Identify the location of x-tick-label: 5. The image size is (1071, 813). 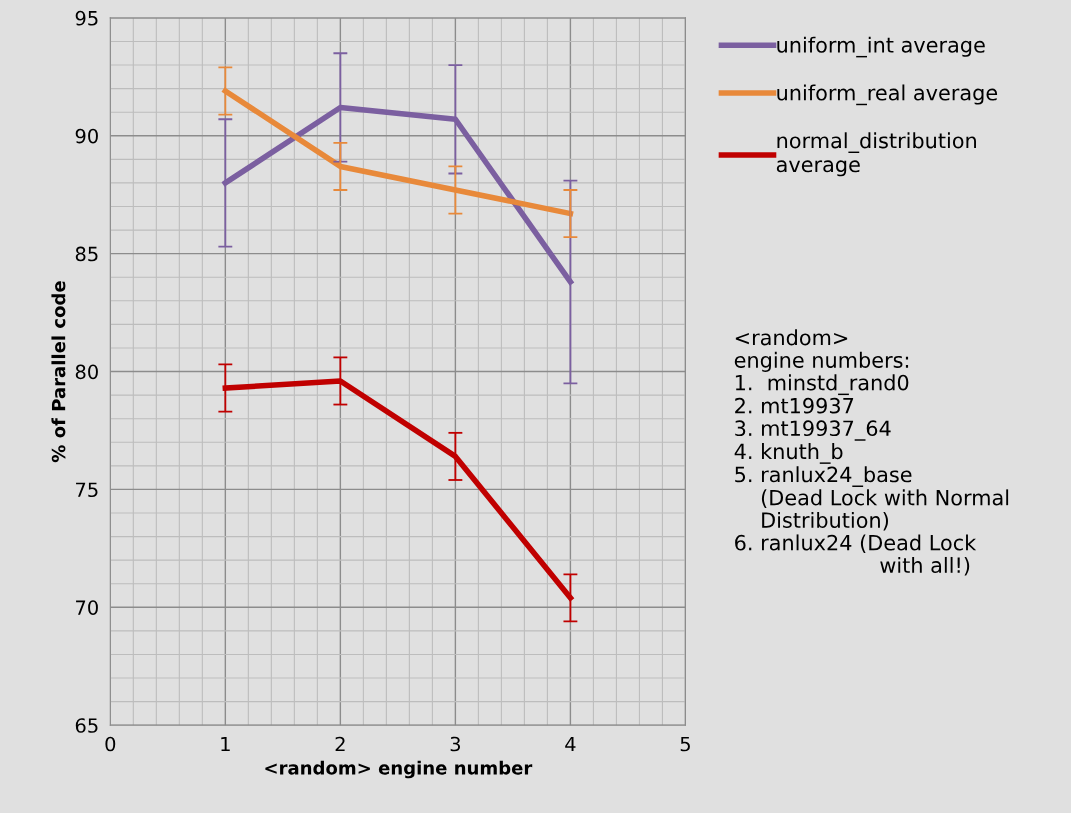
(685, 744).